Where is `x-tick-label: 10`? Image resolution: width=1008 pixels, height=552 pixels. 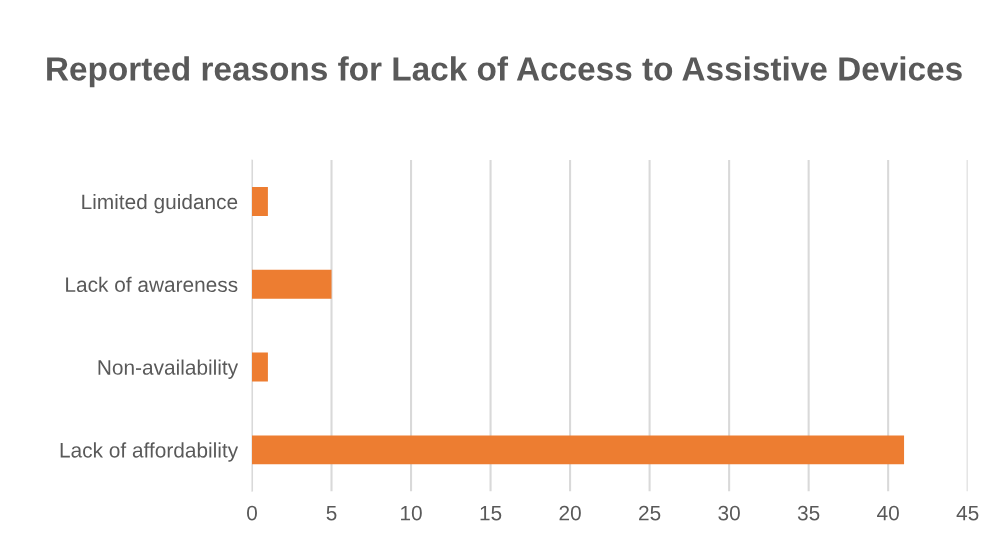 x-tick-label: 10 is located at coordinates (411, 513).